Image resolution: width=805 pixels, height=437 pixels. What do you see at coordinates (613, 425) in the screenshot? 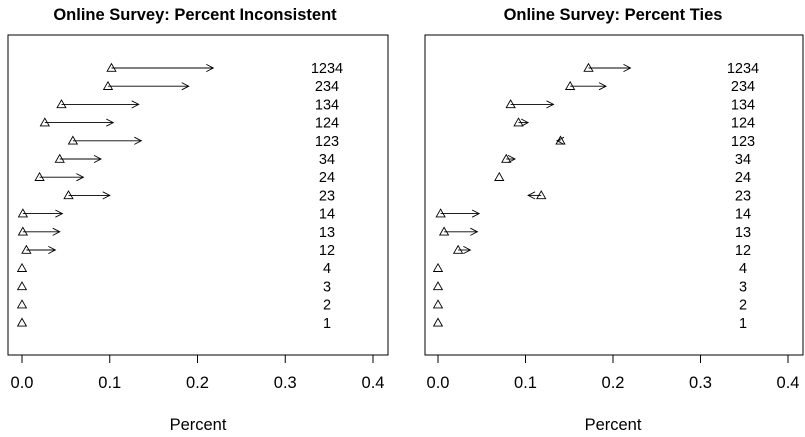
I see `x-axis-label-ties: Percent` at bounding box center [613, 425].